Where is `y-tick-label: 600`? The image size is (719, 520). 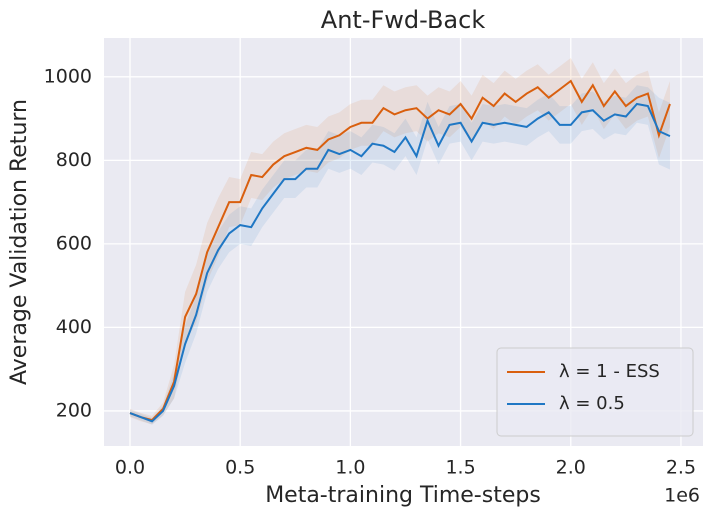 y-tick-label: 600 is located at coordinates (74, 243).